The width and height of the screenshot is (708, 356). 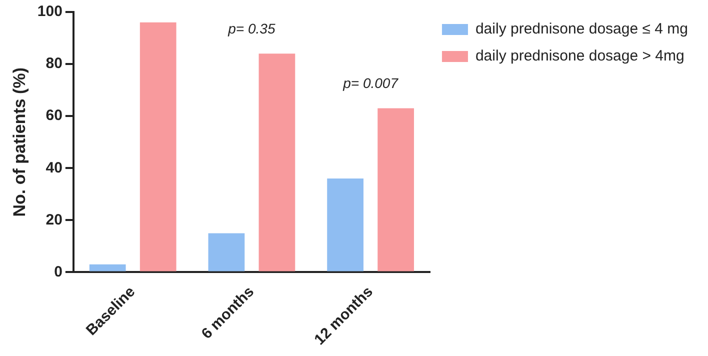 I want to click on y-axis-title: No. of patients (%), so click(x=19, y=142).